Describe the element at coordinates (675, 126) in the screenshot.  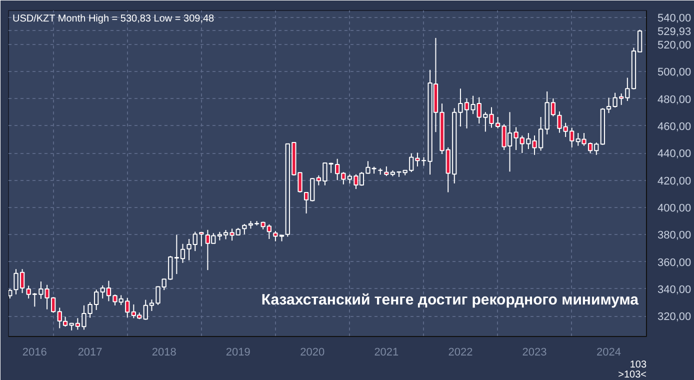
I see `y-tick-label: 460,00` at that location.